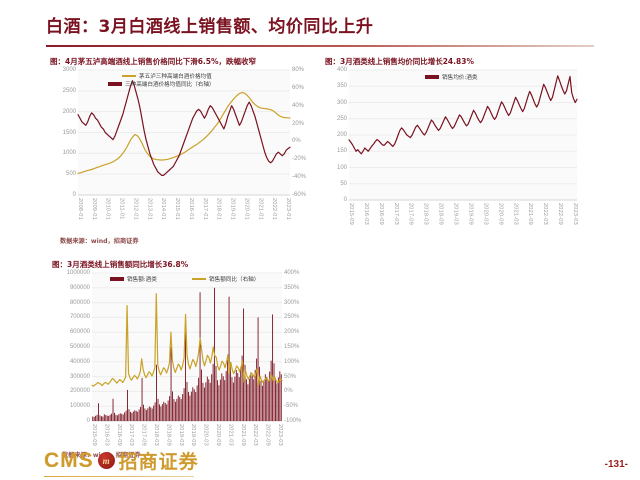 The height and width of the screenshot is (480, 640). I want to click on y2-axis-tick-label: 50%, so click(290, 376).